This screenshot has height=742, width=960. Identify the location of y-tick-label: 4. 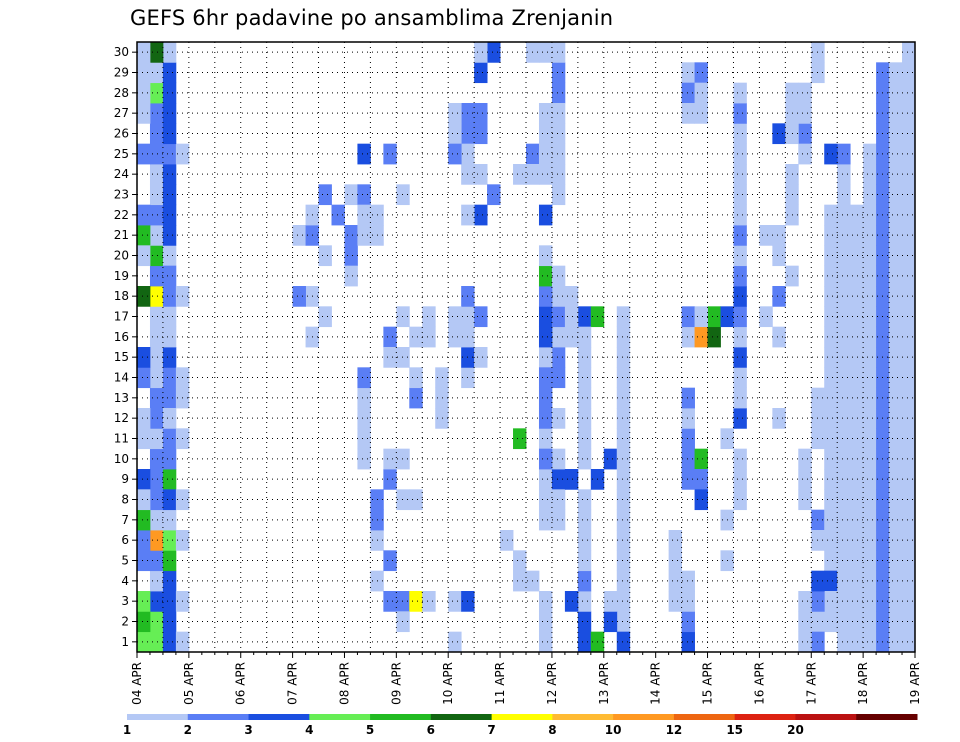
(125, 581).